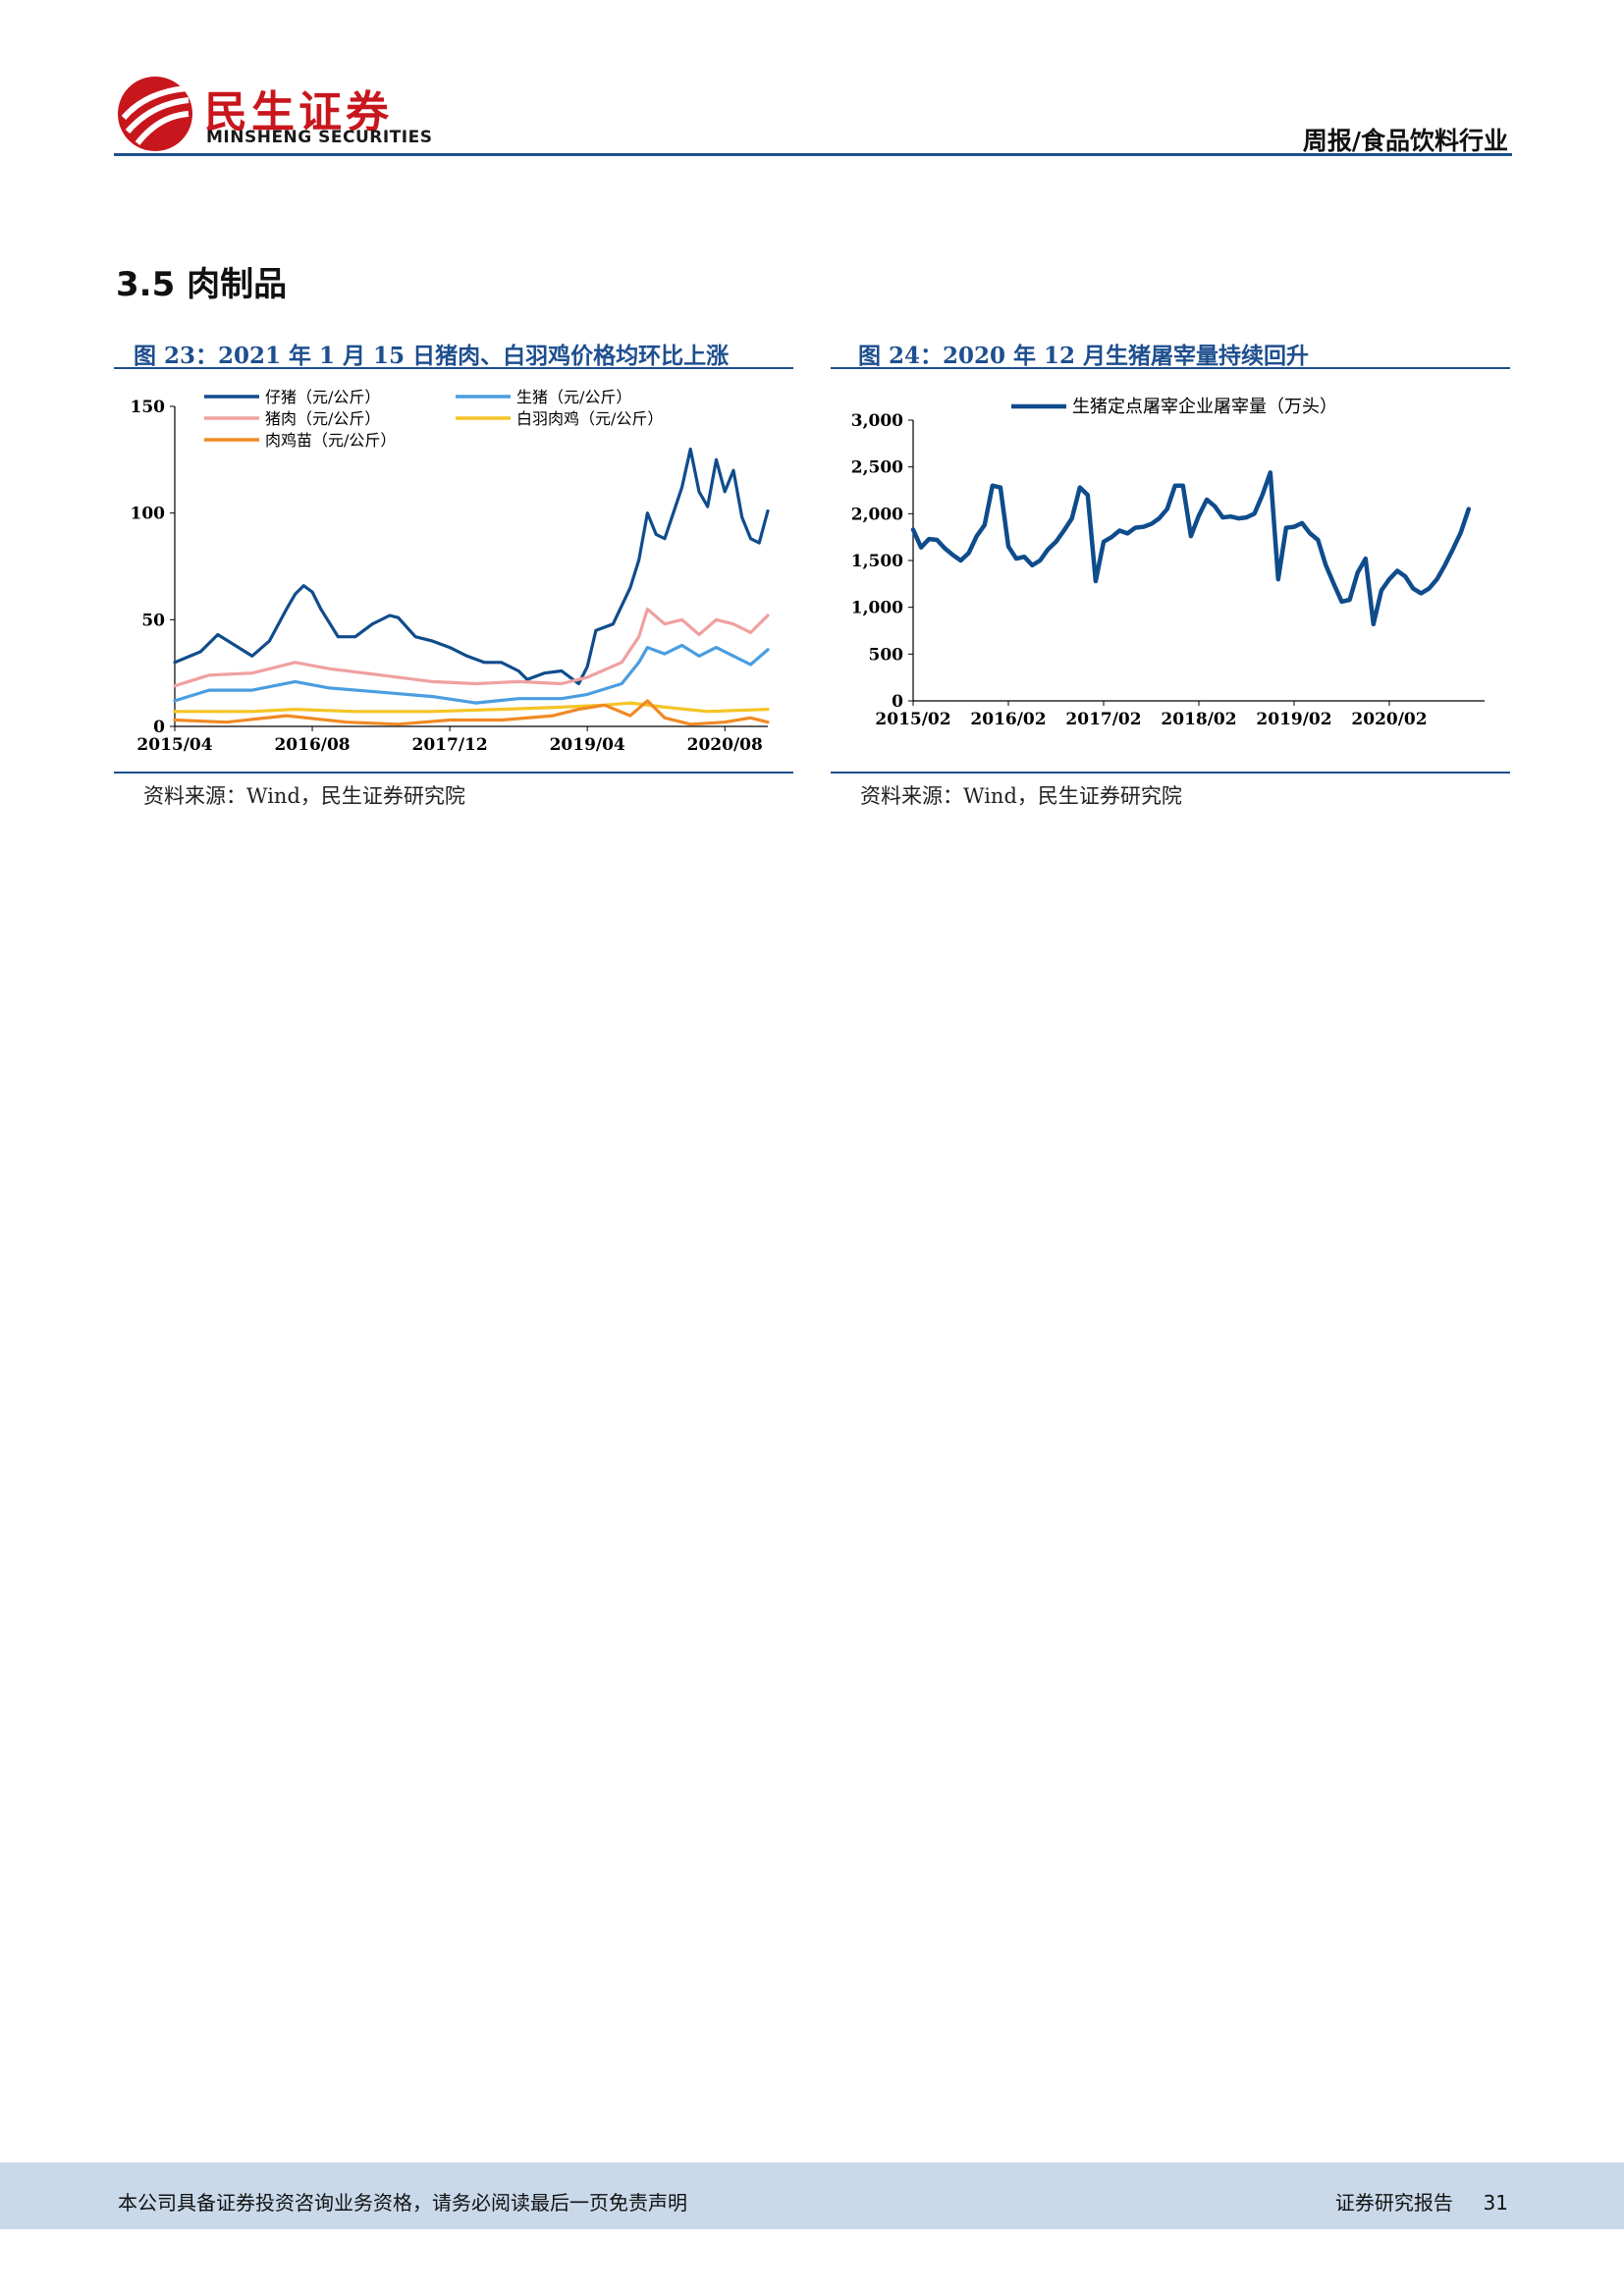 The image size is (1624, 2296). Describe the element at coordinates (573, 397) in the screenshot. I see `legend-label: 生猪（元/公斤）` at that location.